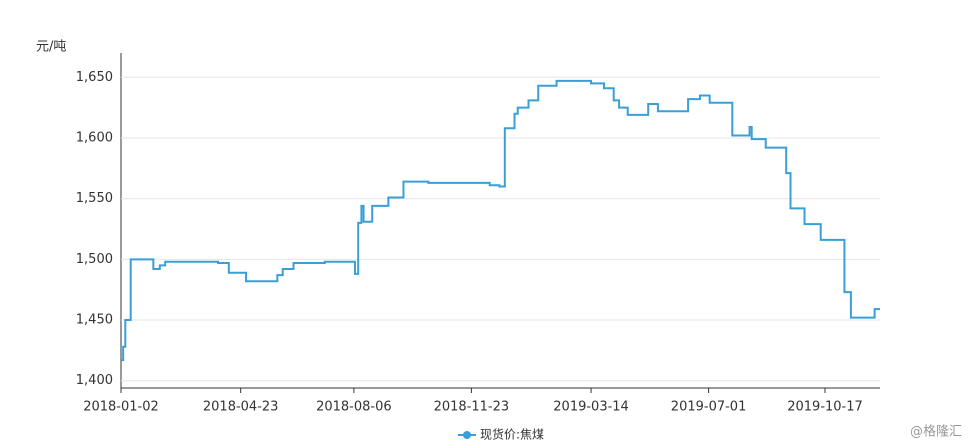 This screenshot has height=448, width=970. What do you see at coordinates (825, 407) in the screenshot?
I see `x-tick-label: 2019-10-17` at bounding box center [825, 407].